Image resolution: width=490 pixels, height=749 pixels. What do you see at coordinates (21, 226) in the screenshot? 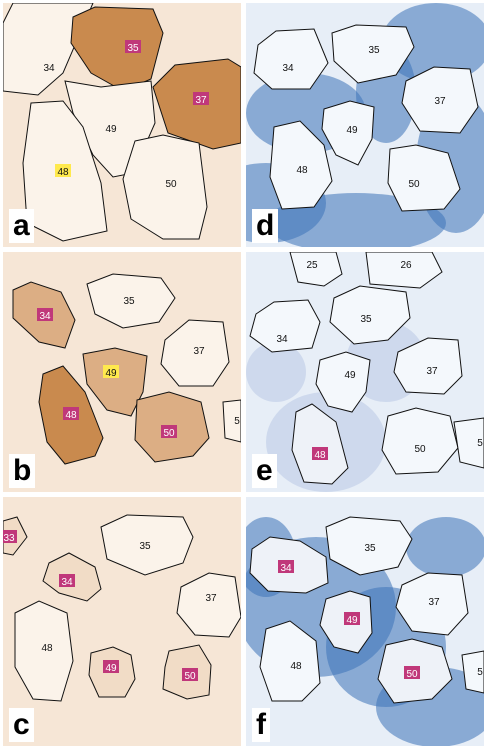
I see `panel-letter: a` at bounding box center [21, 226].